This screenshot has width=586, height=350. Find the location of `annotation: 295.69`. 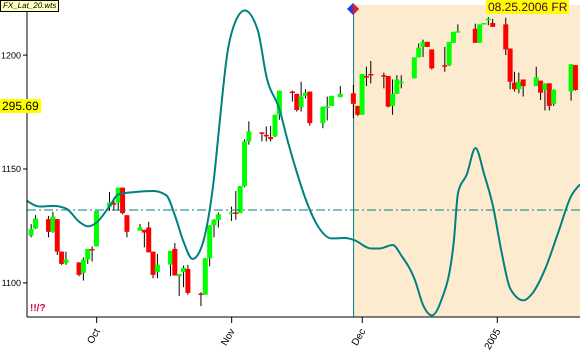

annotation: 295.69 is located at coordinates (20, 106).